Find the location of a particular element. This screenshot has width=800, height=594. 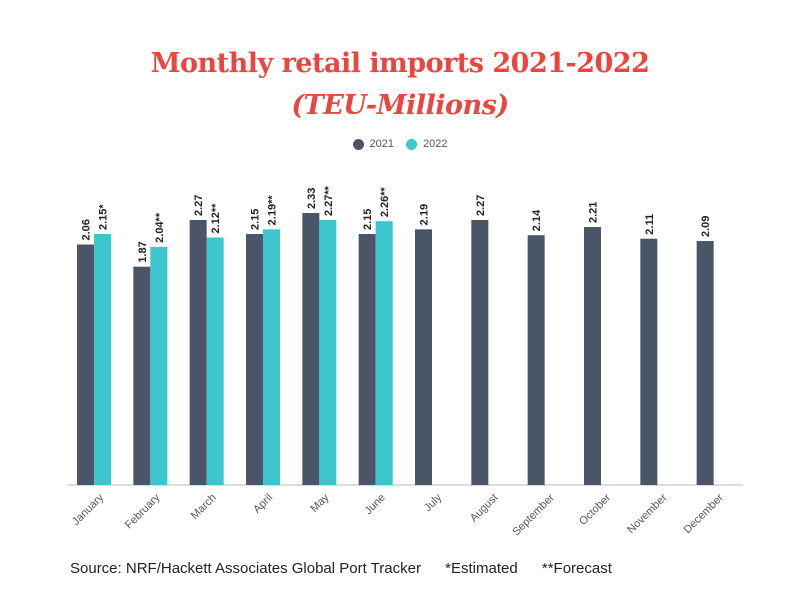

data-label-2021-august: 2.27 is located at coordinates (481, 205).